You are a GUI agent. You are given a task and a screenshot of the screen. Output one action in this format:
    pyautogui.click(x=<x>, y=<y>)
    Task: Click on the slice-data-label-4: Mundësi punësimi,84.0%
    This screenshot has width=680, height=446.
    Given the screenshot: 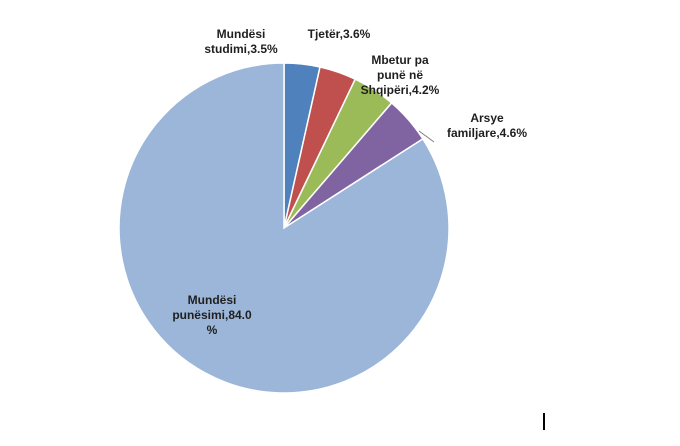 What is the action you would take?
    pyautogui.click(x=212, y=315)
    